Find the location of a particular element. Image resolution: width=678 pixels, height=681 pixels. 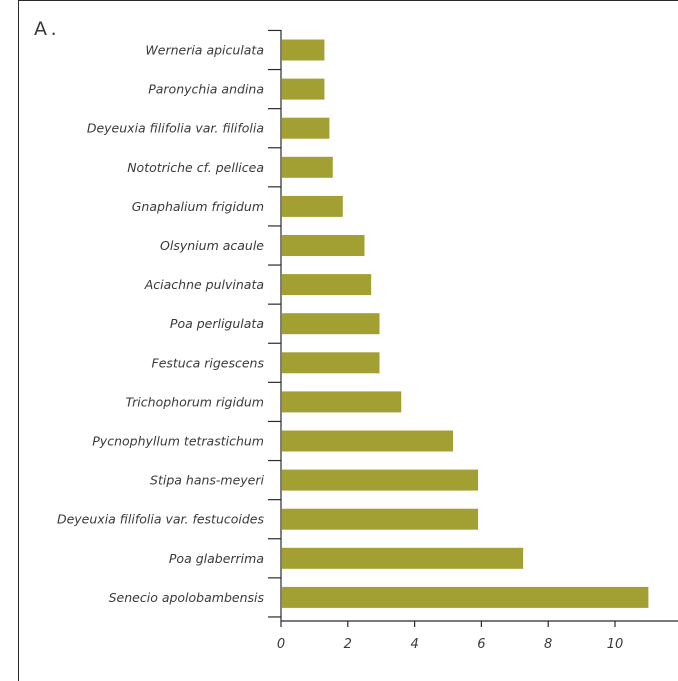

category-label: Pycnophyllum tetrastichum is located at coordinates (178, 441).